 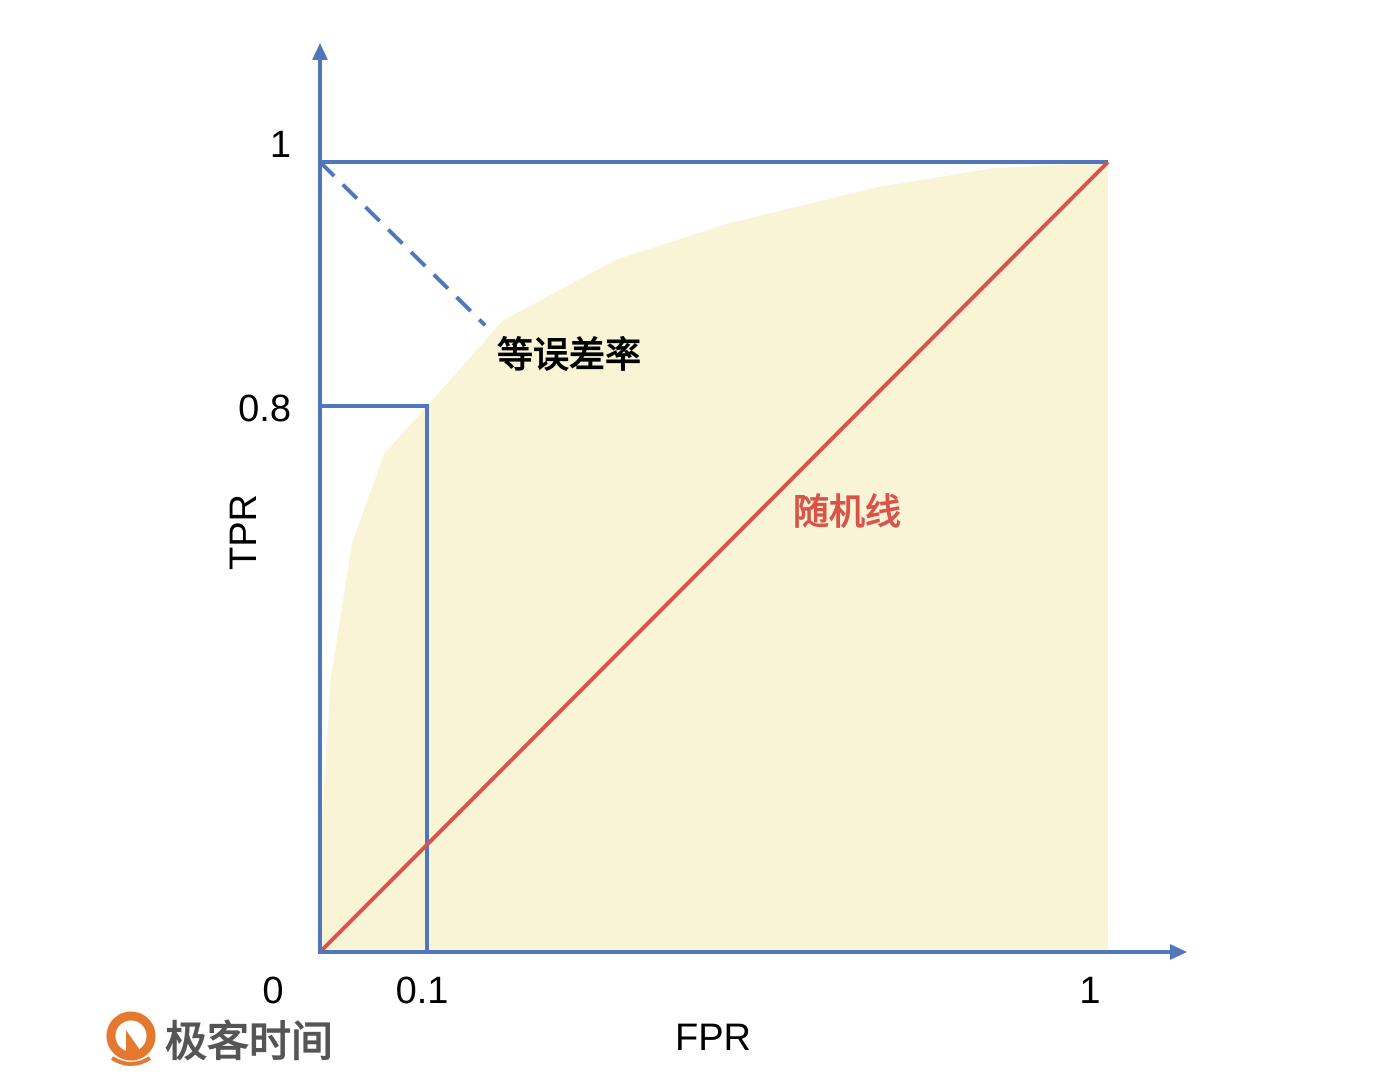 I want to click on y-tick-label: 1, so click(x=280, y=145).